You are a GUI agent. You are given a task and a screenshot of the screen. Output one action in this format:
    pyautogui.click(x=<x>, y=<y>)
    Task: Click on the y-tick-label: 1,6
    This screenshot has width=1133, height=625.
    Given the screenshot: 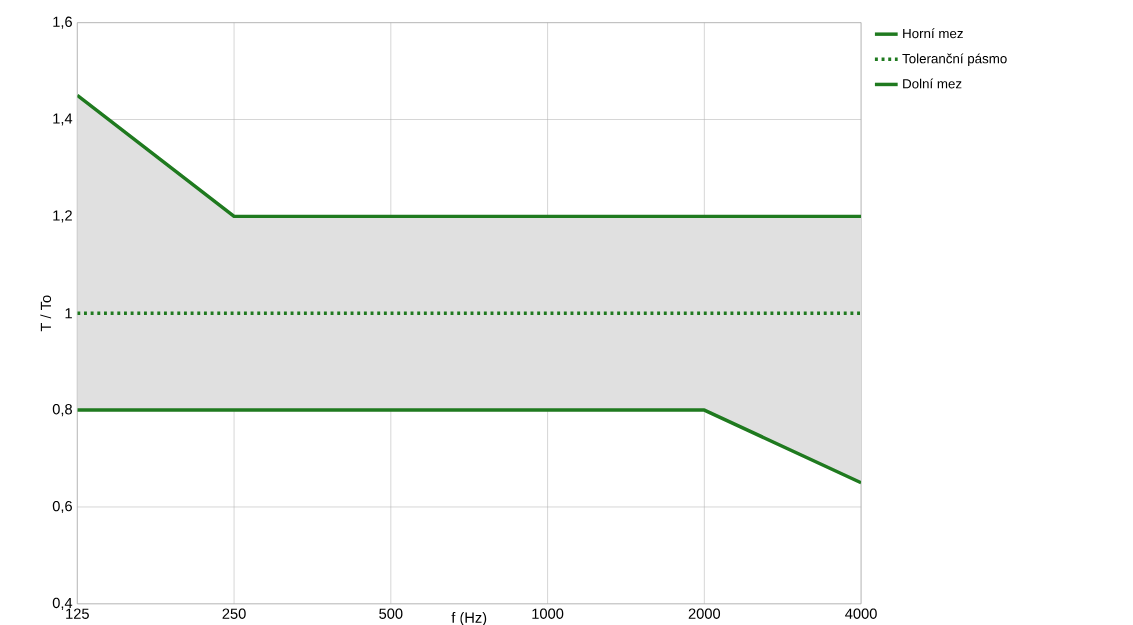 What is the action you would take?
    pyautogui.click(x=62, y=22)
    